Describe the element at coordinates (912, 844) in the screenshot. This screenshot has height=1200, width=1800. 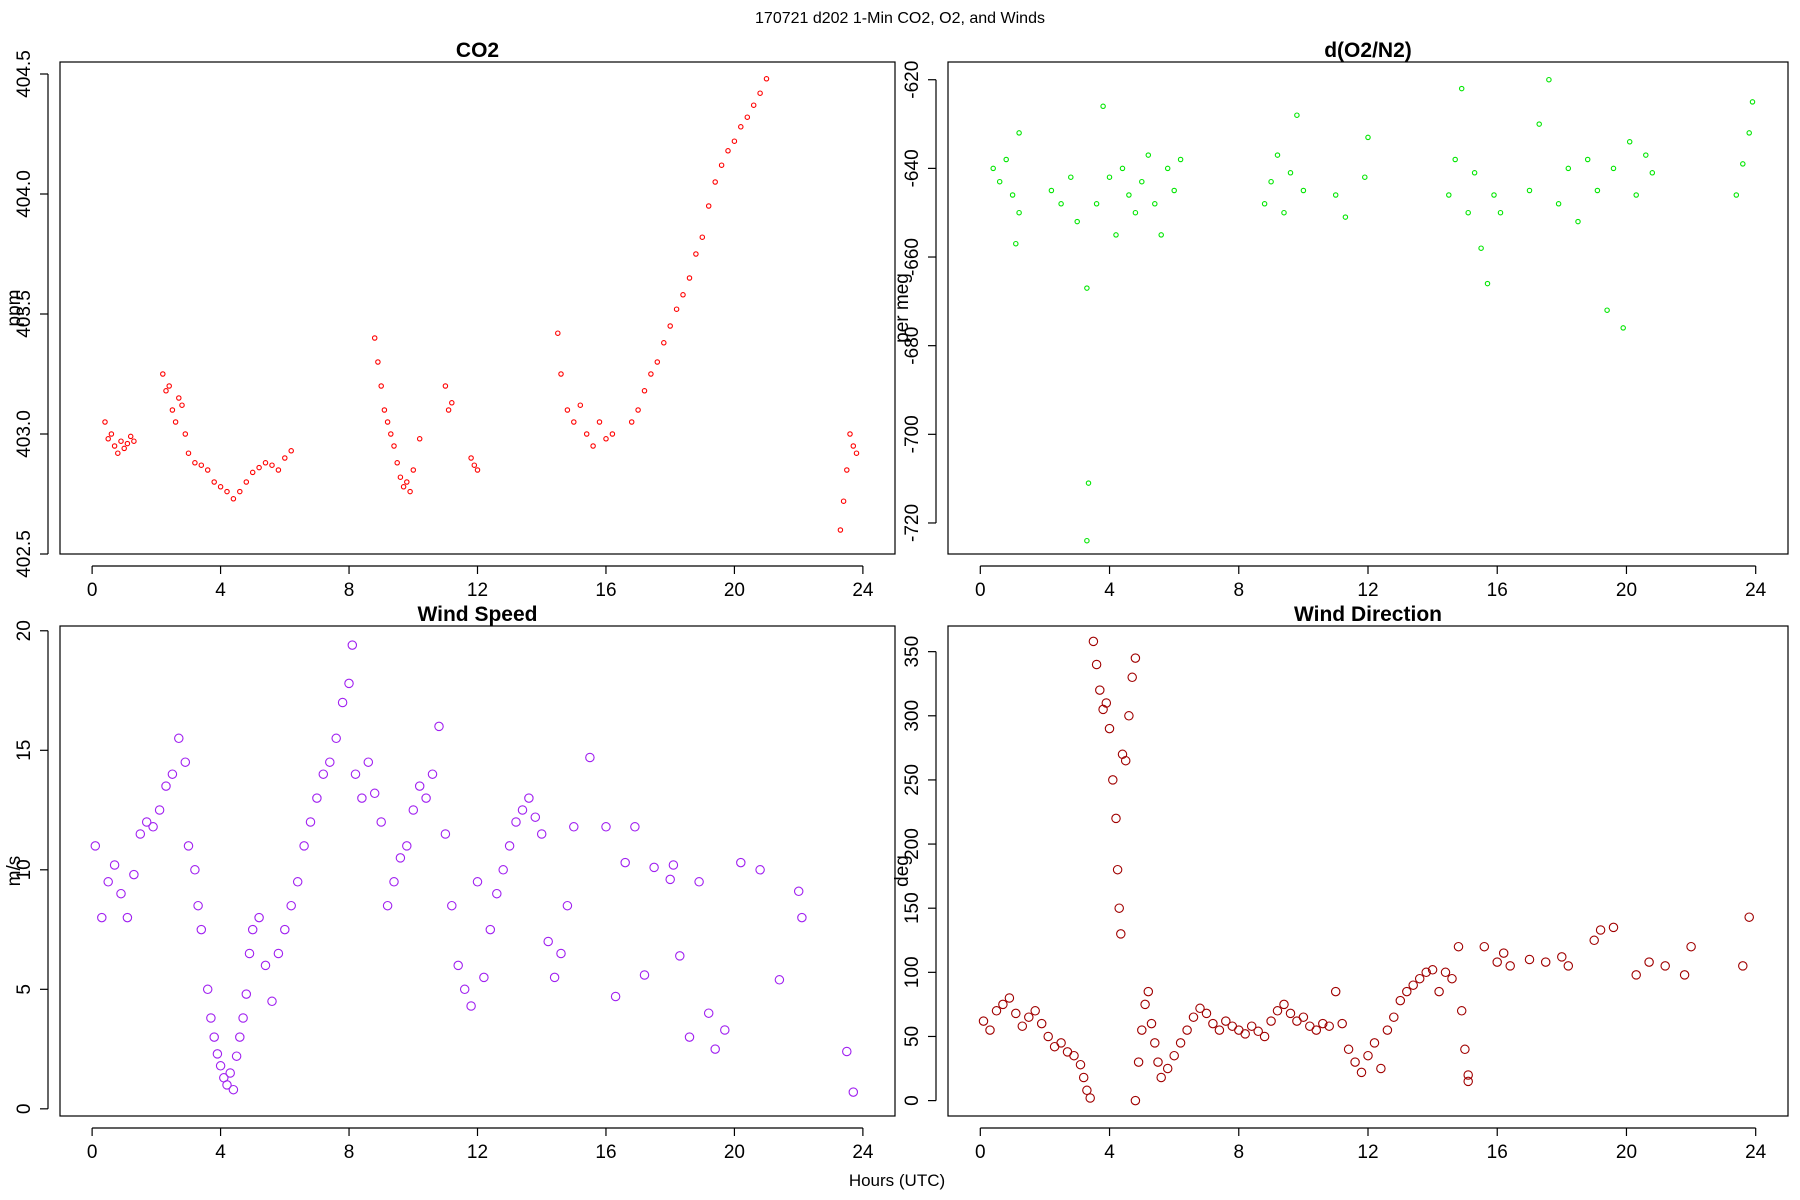
I see `wind-direction-y-tick-label: 200` at that location.